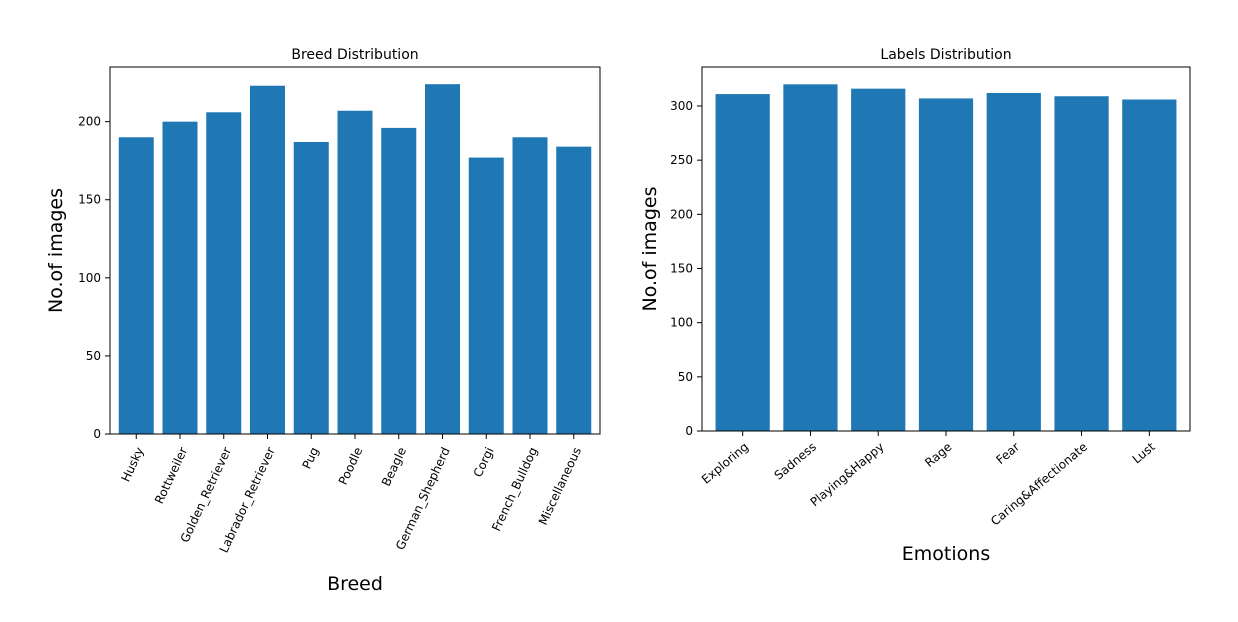  Describe the element at coordinates (136, 285) in the screenshot. I see `bar-husky` at that location.